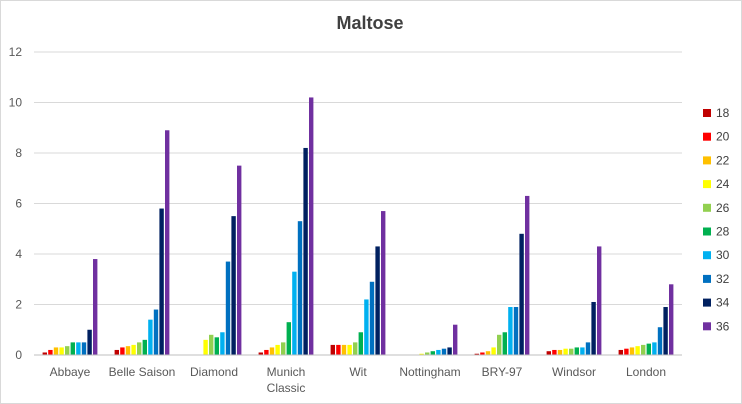 The width and height of the screenshot is (742, 404). I want to click on y-tick-label: 12, so click(16, 52).